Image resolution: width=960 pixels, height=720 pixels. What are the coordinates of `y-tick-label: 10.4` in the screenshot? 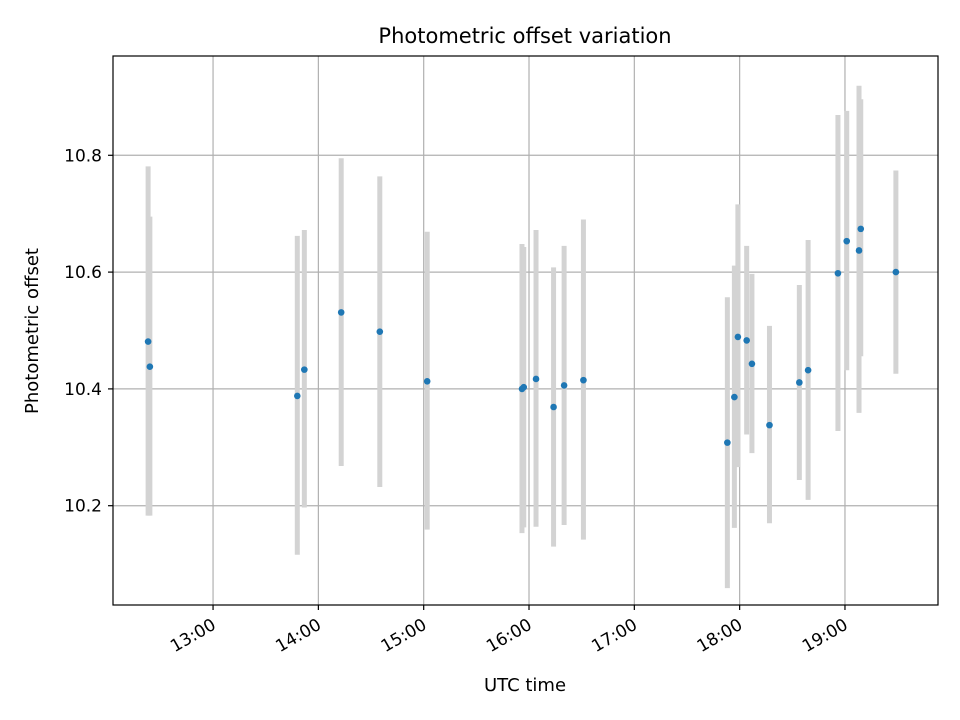 It's located at (83, 390).